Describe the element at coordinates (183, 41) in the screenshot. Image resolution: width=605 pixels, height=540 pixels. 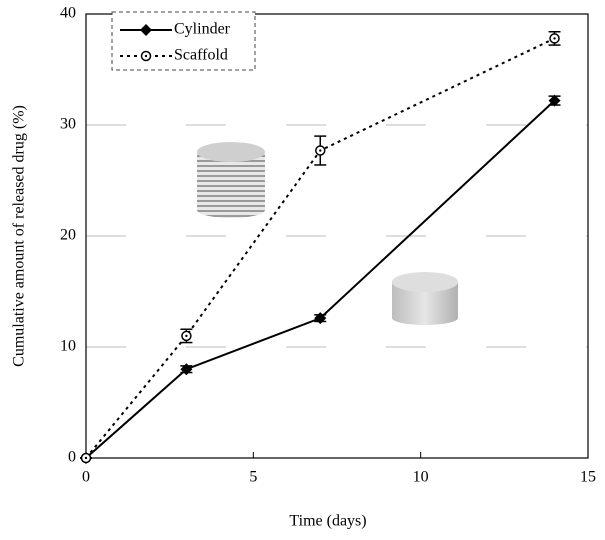
I see `legend-box` at that location.